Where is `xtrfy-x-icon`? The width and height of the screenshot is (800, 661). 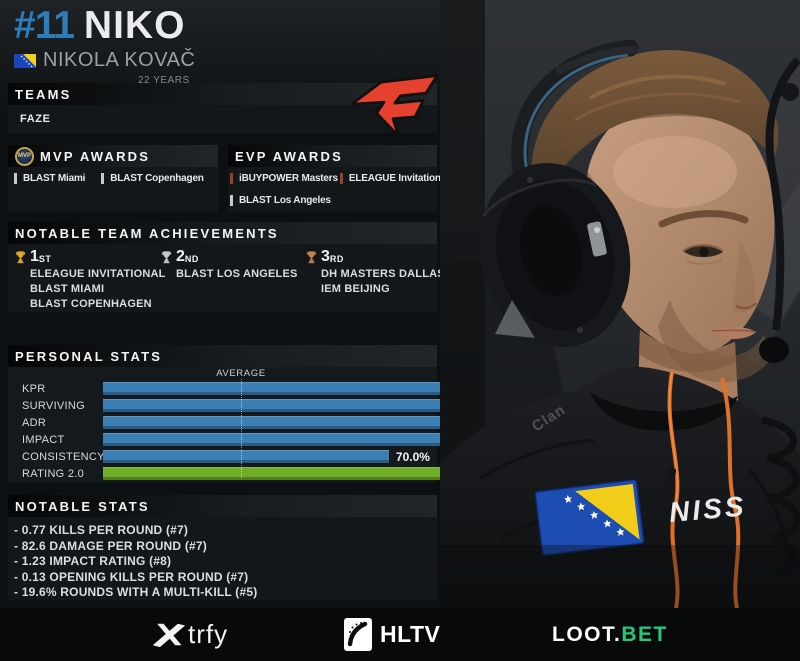
xtrfy-x-icon is located at coordinates (169, 635).